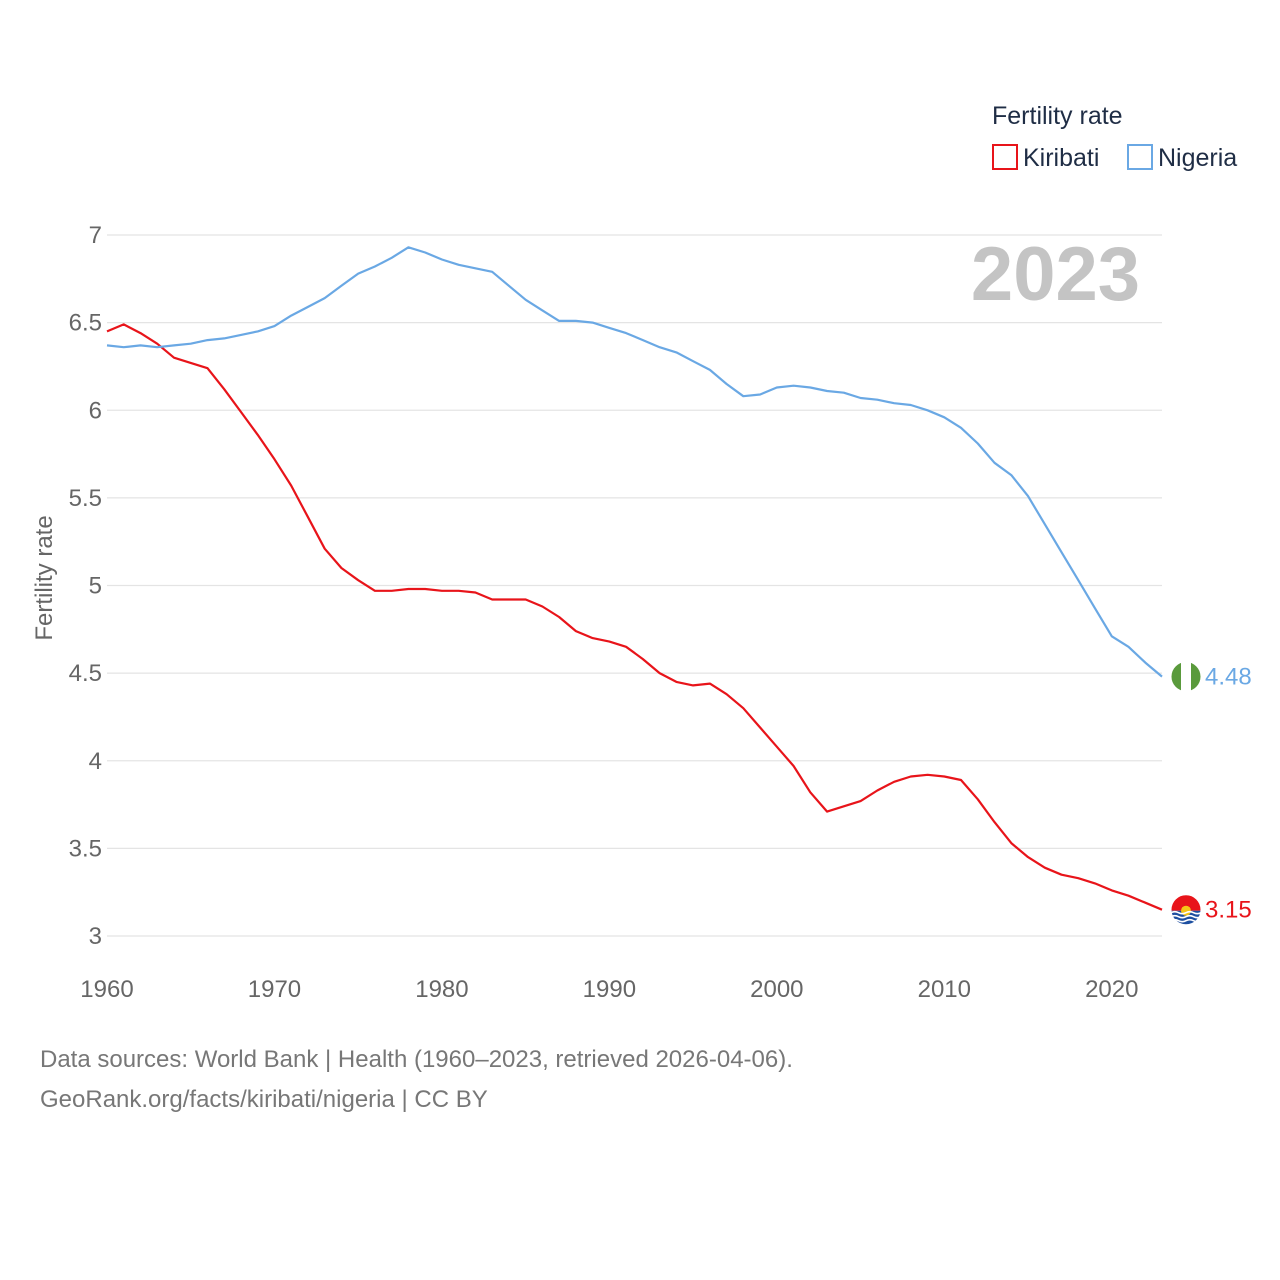  What do you see at coordinates (95, 761) in the screenshot?
I see `y-tick-label: 4` at bounding box center [95, 761].